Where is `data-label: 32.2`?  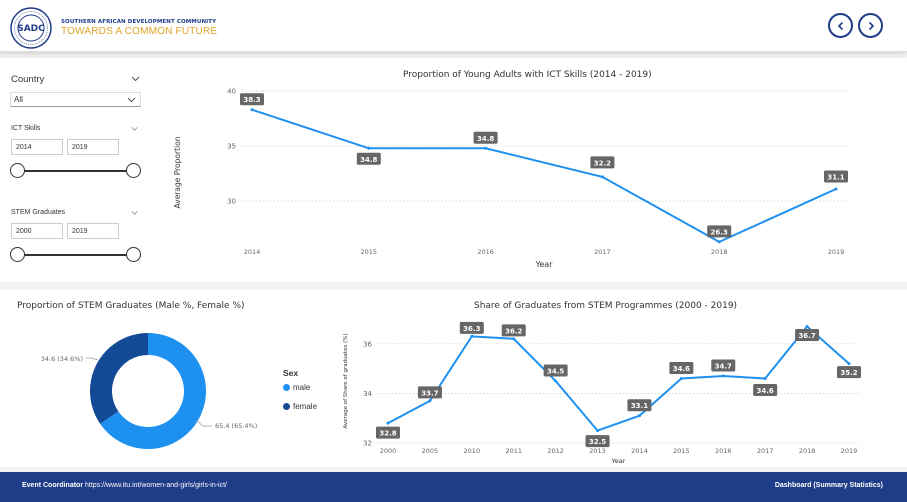 data-label: 32.2 is located at coordinates (602, 163).